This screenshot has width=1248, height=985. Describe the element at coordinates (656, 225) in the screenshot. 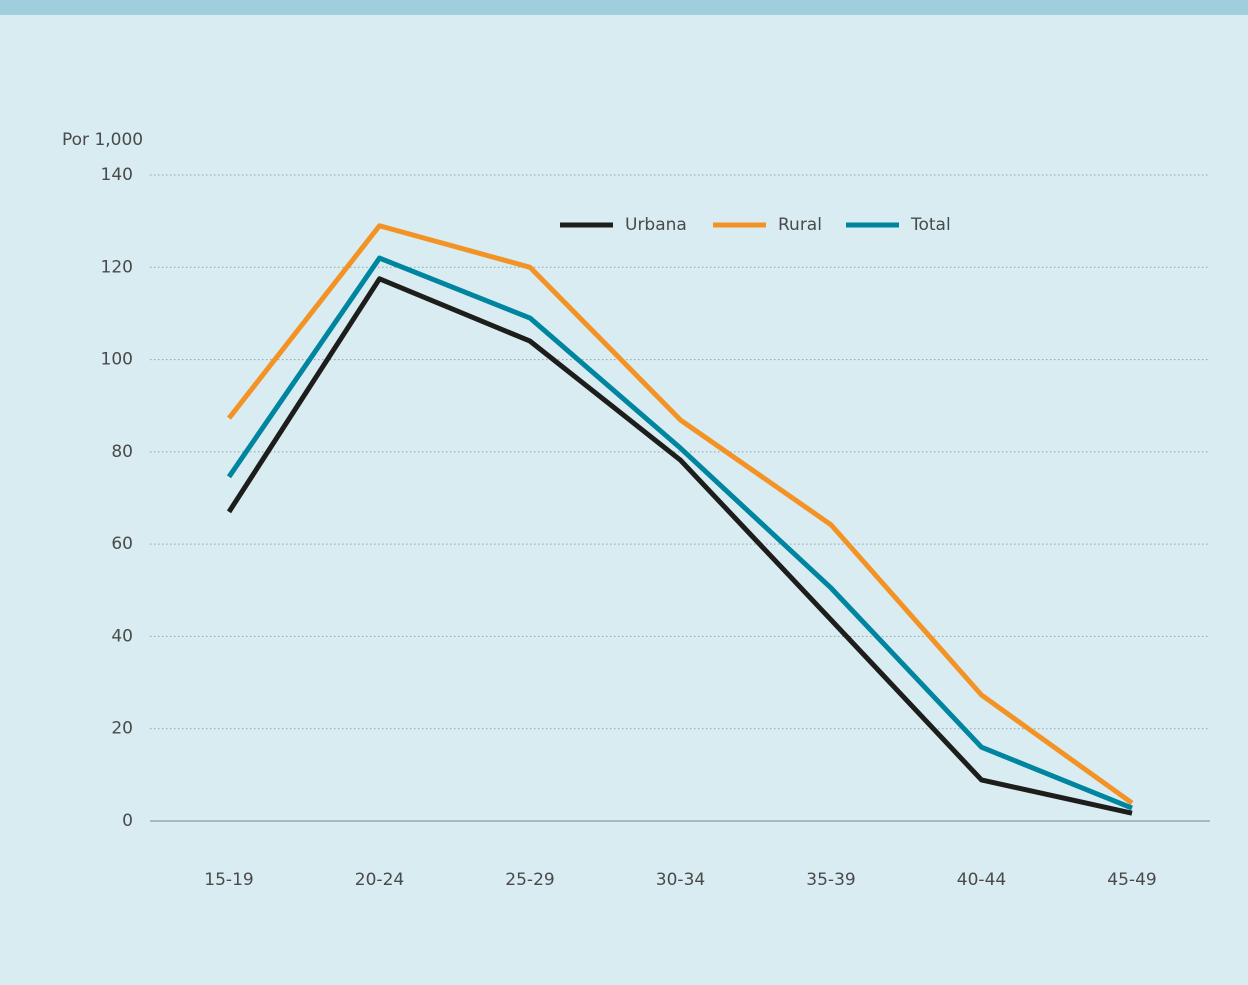

I see `legend-label: Urbana` at that location.